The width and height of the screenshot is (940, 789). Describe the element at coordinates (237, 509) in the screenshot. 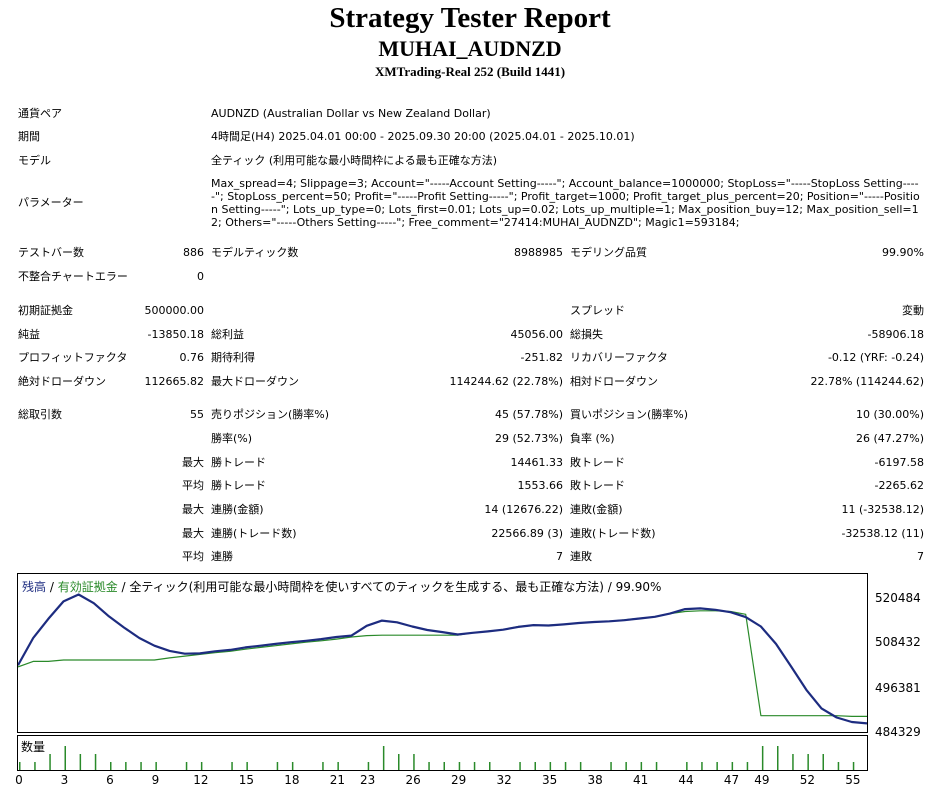

I see `conswin-label: 連勝(金額)` at that location.